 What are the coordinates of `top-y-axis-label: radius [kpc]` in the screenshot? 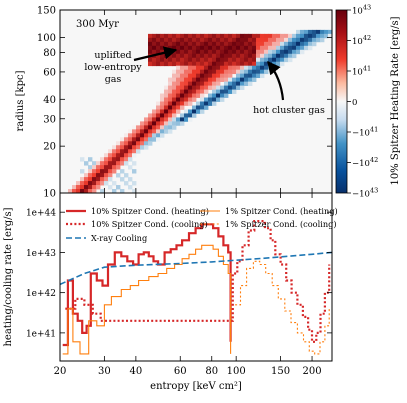 It's located at (20, 100).